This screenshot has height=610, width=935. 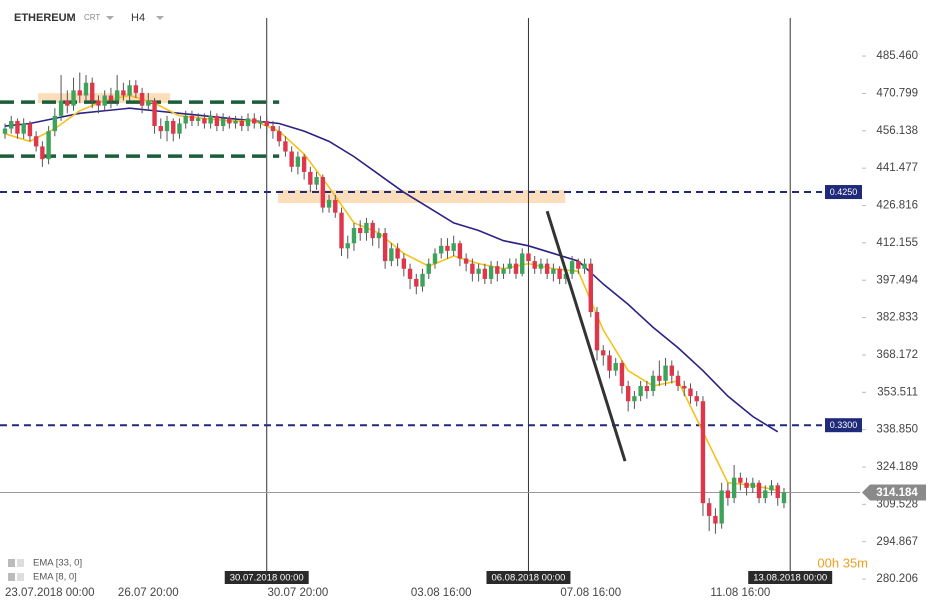 What do you see at coordinates (897, 243) in the screenshot?
I see `y-tick-label: 412.155` at bounding box center [897, 243].